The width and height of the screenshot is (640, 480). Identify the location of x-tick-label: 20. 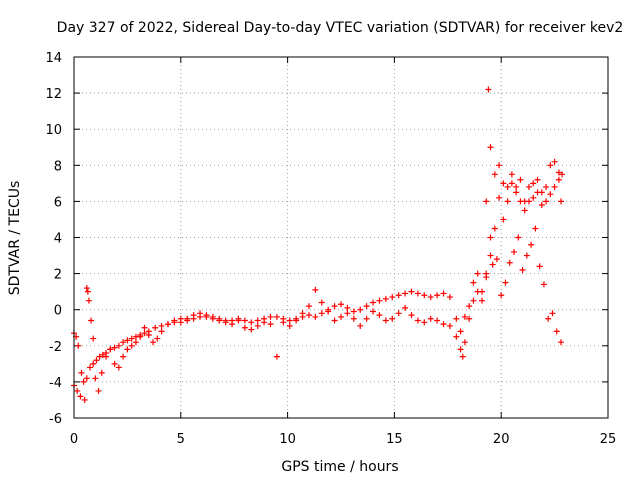
(501, 439).